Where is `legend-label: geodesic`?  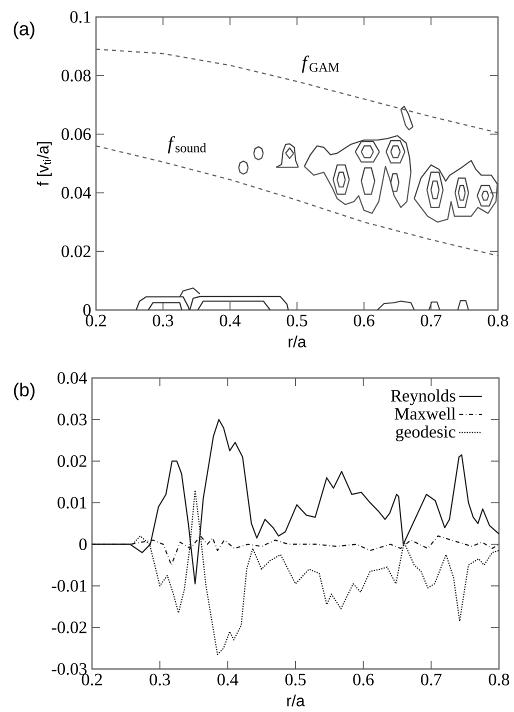 legend-label: geodesic is located at coordinates (426, 433).